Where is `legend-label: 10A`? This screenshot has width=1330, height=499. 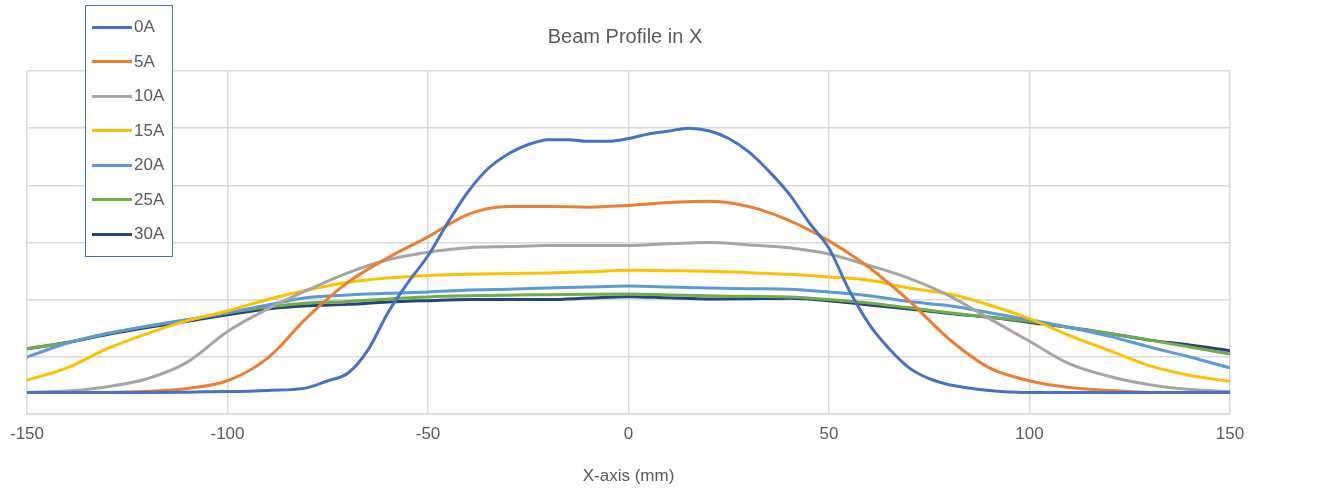 legend-label: 10A is located at coordinates (149, 96).